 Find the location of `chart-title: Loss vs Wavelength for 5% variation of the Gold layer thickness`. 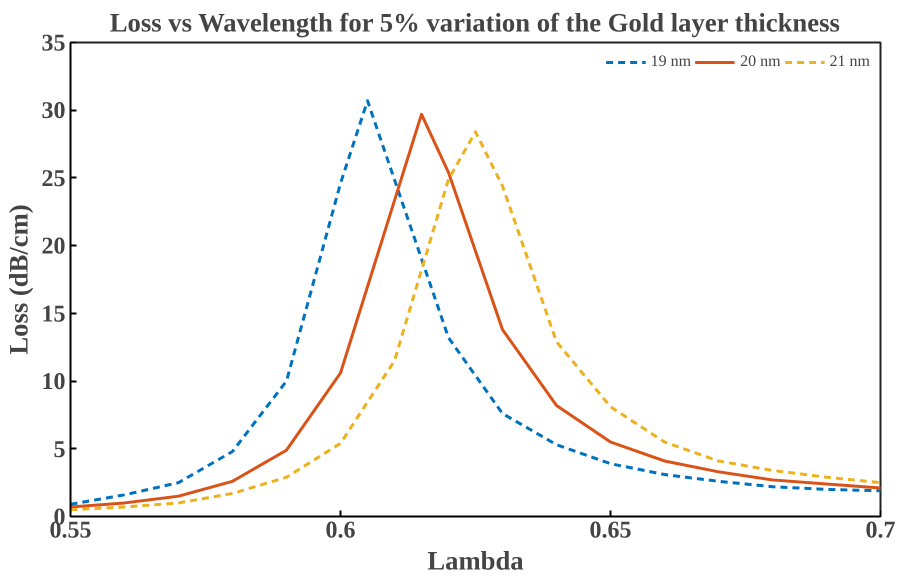

chart-title: Loss vs Wavelength for 5% variation of the Gold layer thickness is located at coordinates (475, 23).